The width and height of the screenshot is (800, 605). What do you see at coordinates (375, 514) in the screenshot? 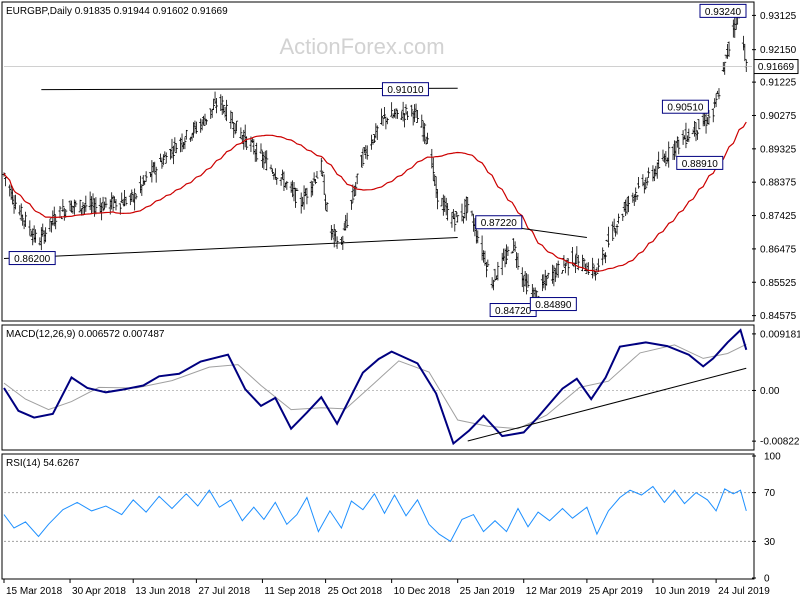
I see `rsi-line` at bounding box center [375, 514].